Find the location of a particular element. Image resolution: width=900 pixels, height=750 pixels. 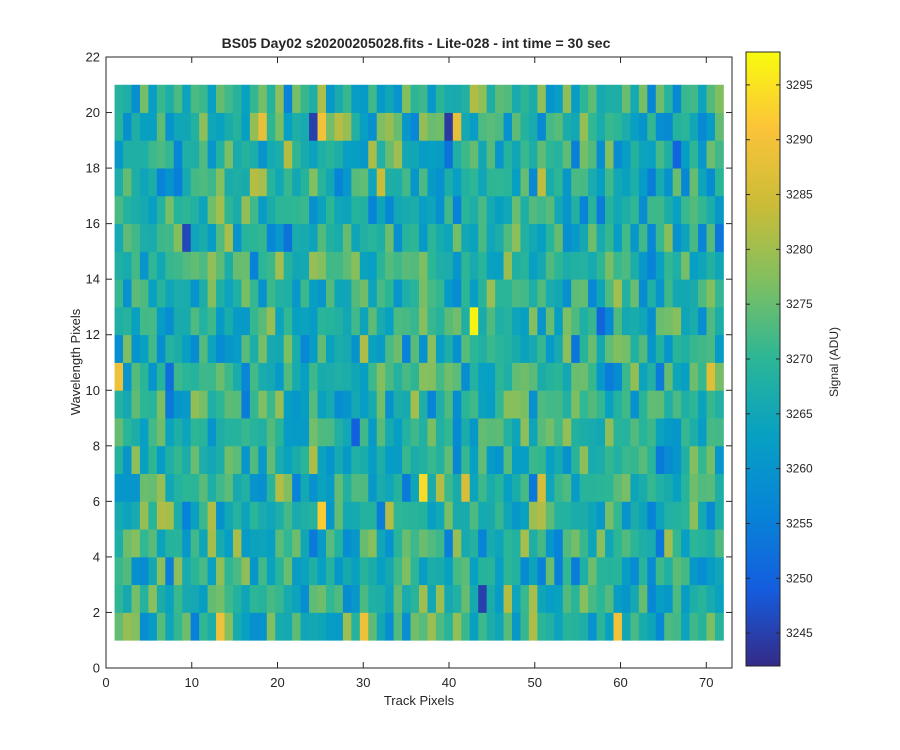

colorbar-tick-label: 3280 is located at coordinates (799, 249).